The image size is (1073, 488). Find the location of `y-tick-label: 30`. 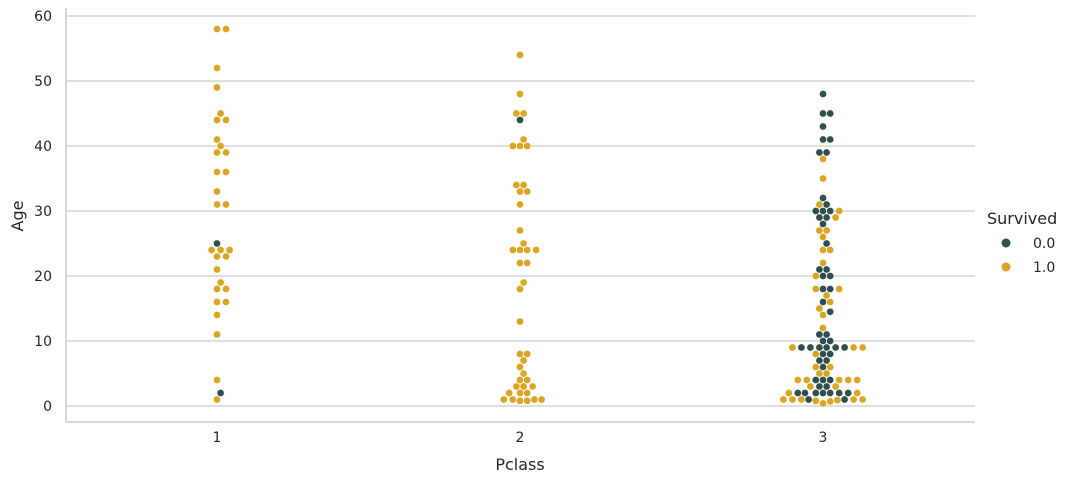

y-tick-label: 30 is located at coordinates (43, 212).